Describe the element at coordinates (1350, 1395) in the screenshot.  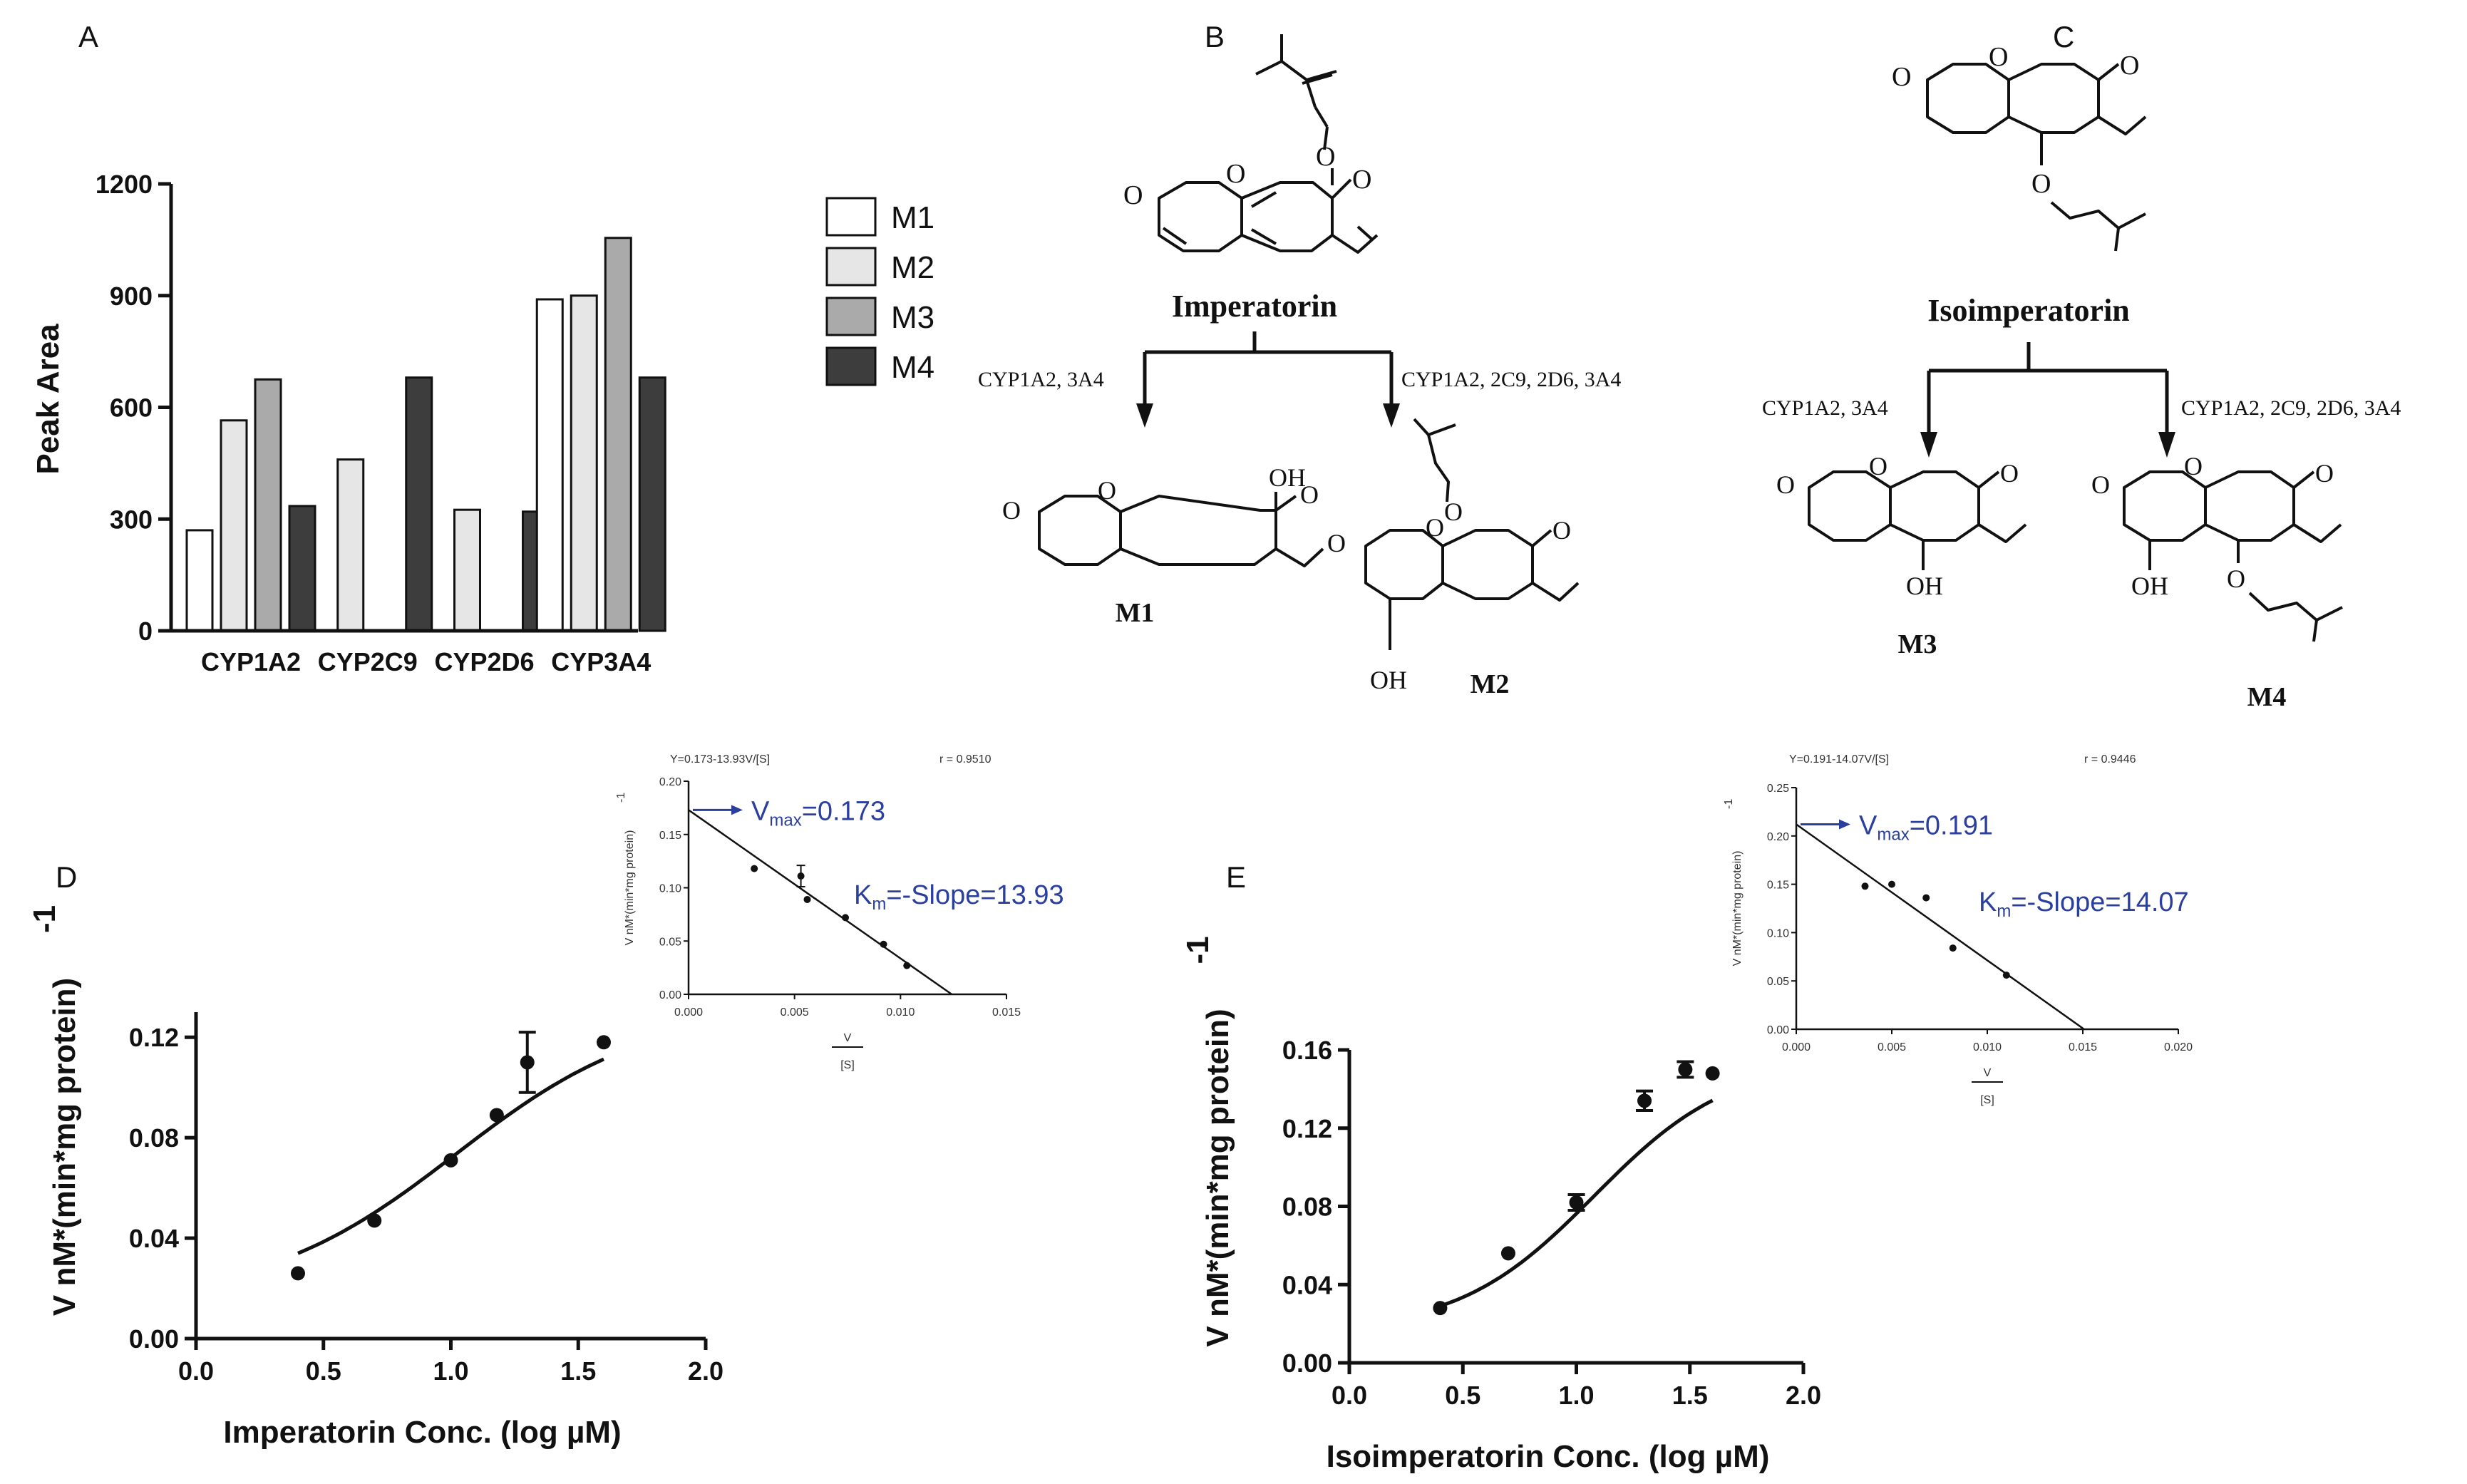
I see `x-tick-label: 0.0` at that location.